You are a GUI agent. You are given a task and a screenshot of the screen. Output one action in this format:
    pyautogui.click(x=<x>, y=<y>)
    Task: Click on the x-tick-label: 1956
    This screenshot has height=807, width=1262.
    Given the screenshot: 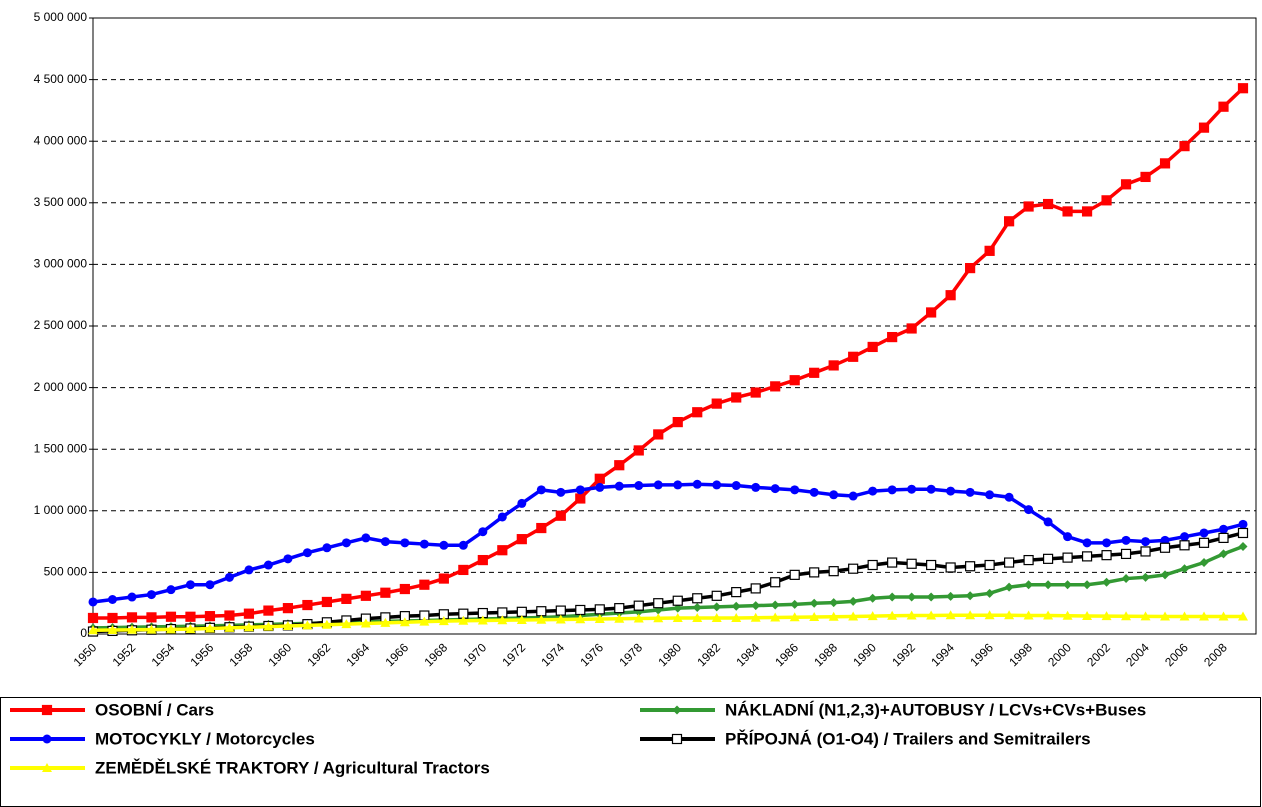 What is the action you would take?
    pyautogui.click(x=202, y=654)
    